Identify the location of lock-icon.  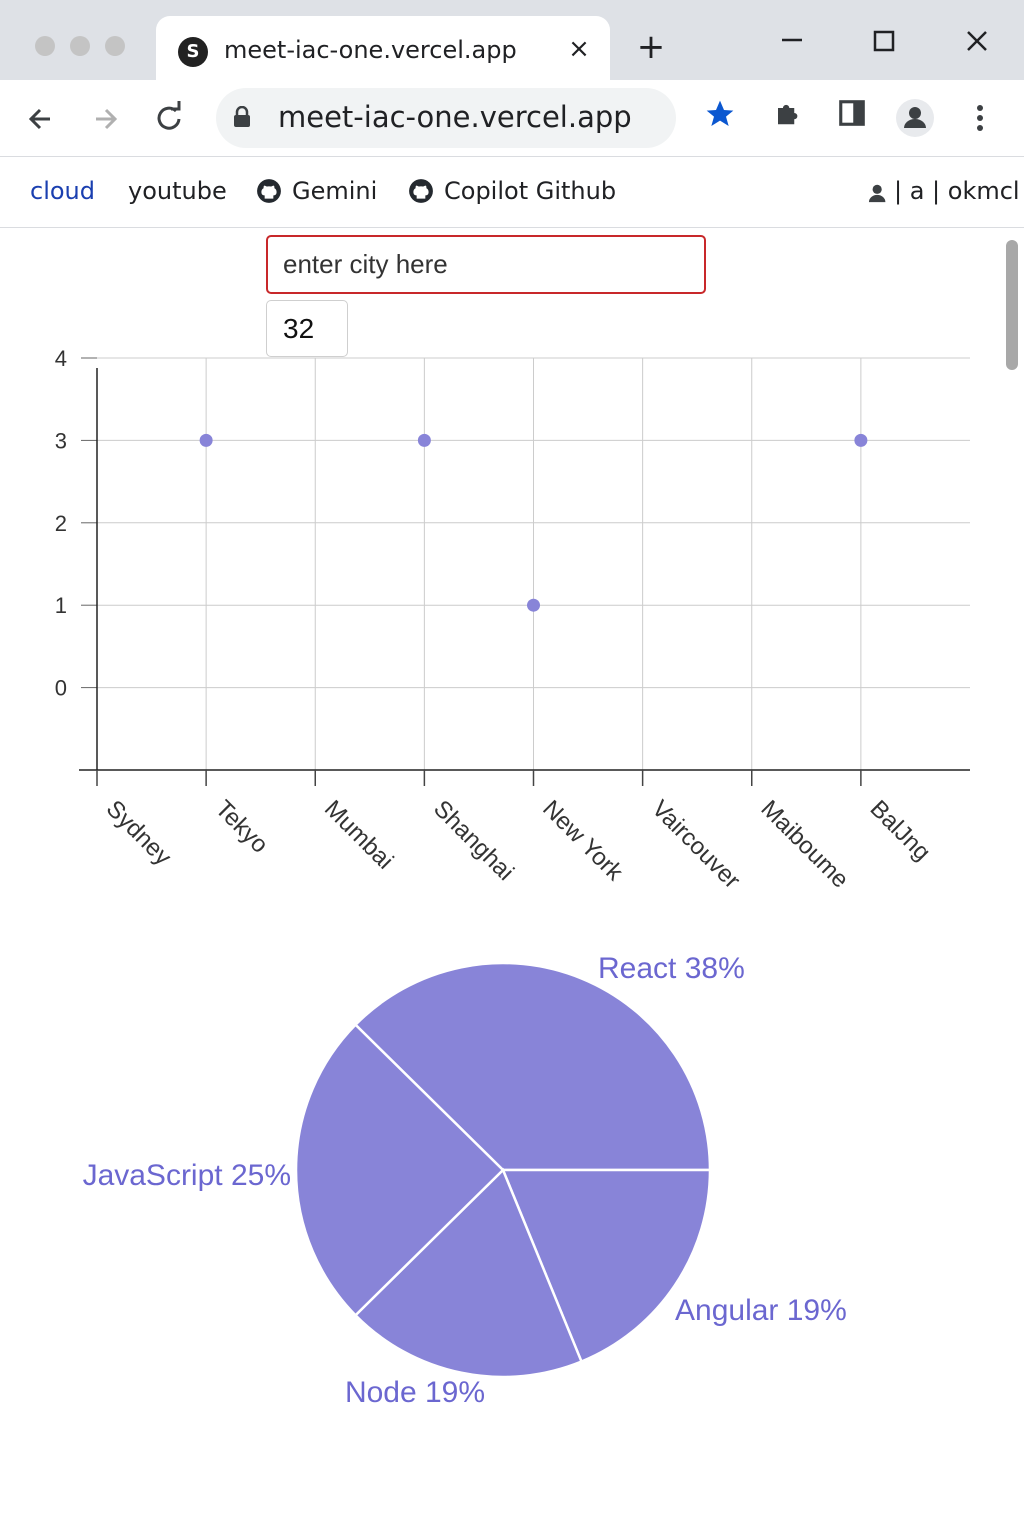
(242, 116).